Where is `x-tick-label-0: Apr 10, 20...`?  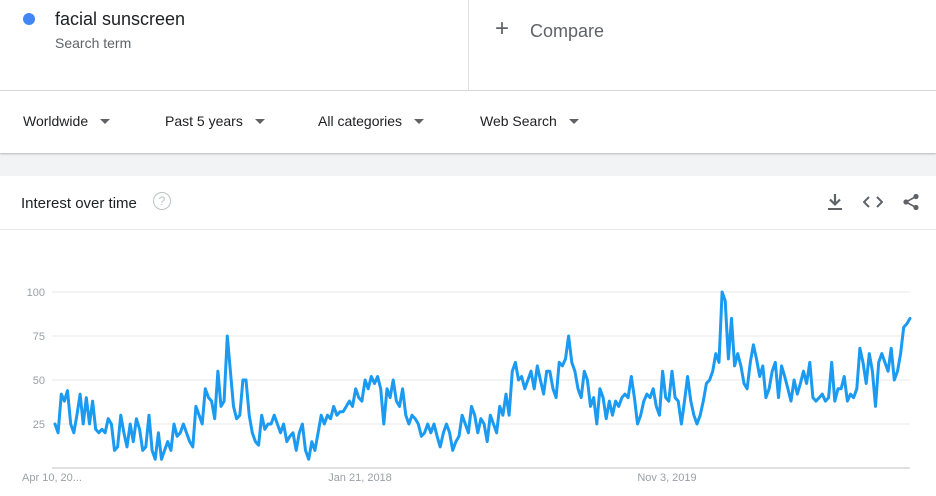 x-tick-label-0: Apr 10, 20... is located at coordinates (52, 478).